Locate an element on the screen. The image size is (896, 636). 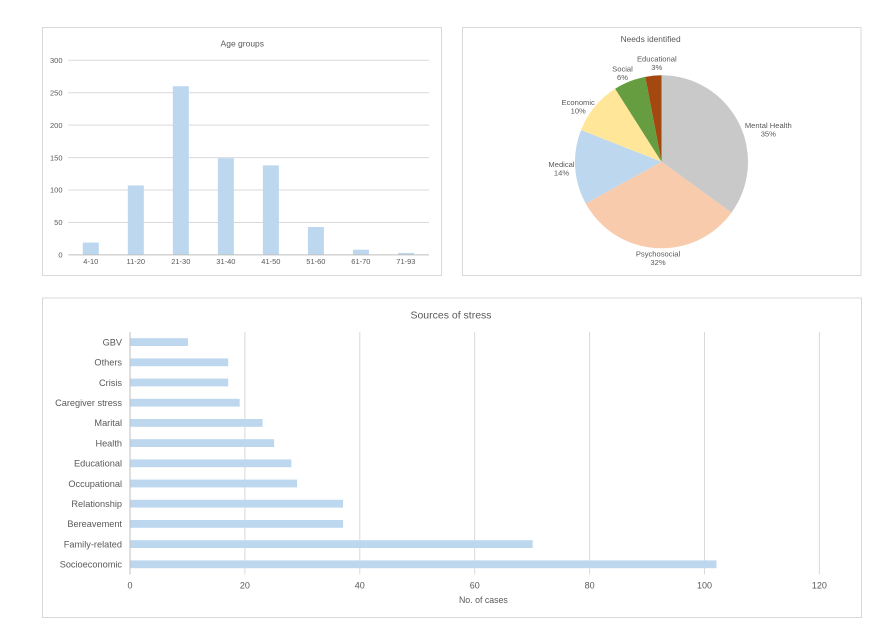
svg-text: 4-10 is located at coordinates (90, 261).